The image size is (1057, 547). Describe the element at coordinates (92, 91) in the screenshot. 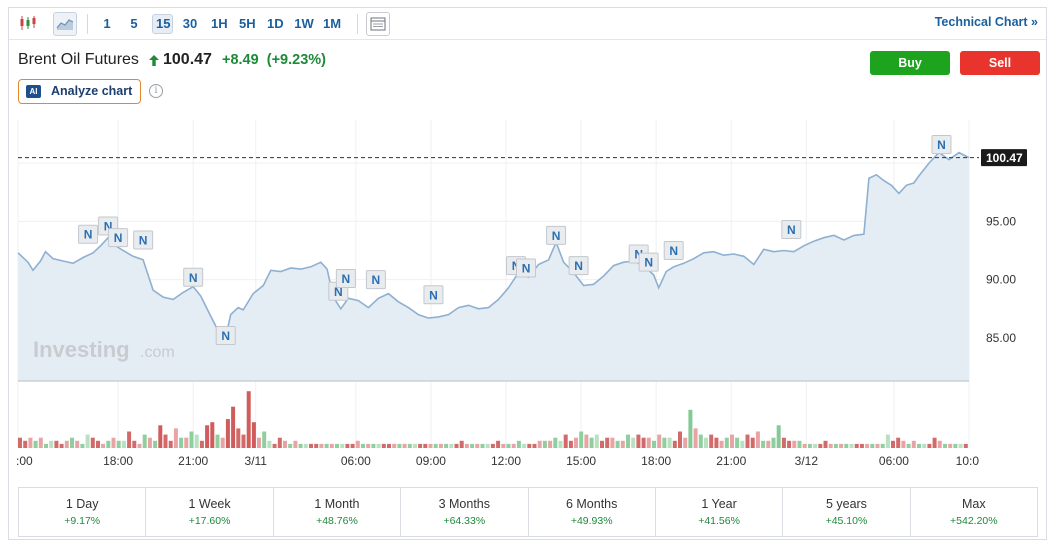

I see `analyze-chart-label: Analyze chart` at that location.